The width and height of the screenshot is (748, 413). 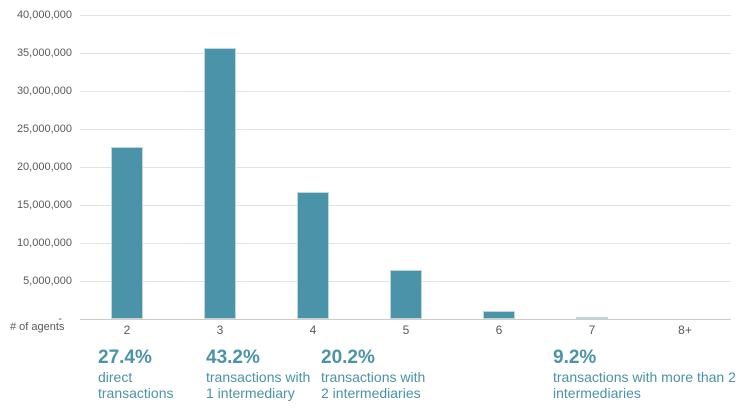 I want to click on annotation-percentage: 27.4%, so click(x=125, y=357).